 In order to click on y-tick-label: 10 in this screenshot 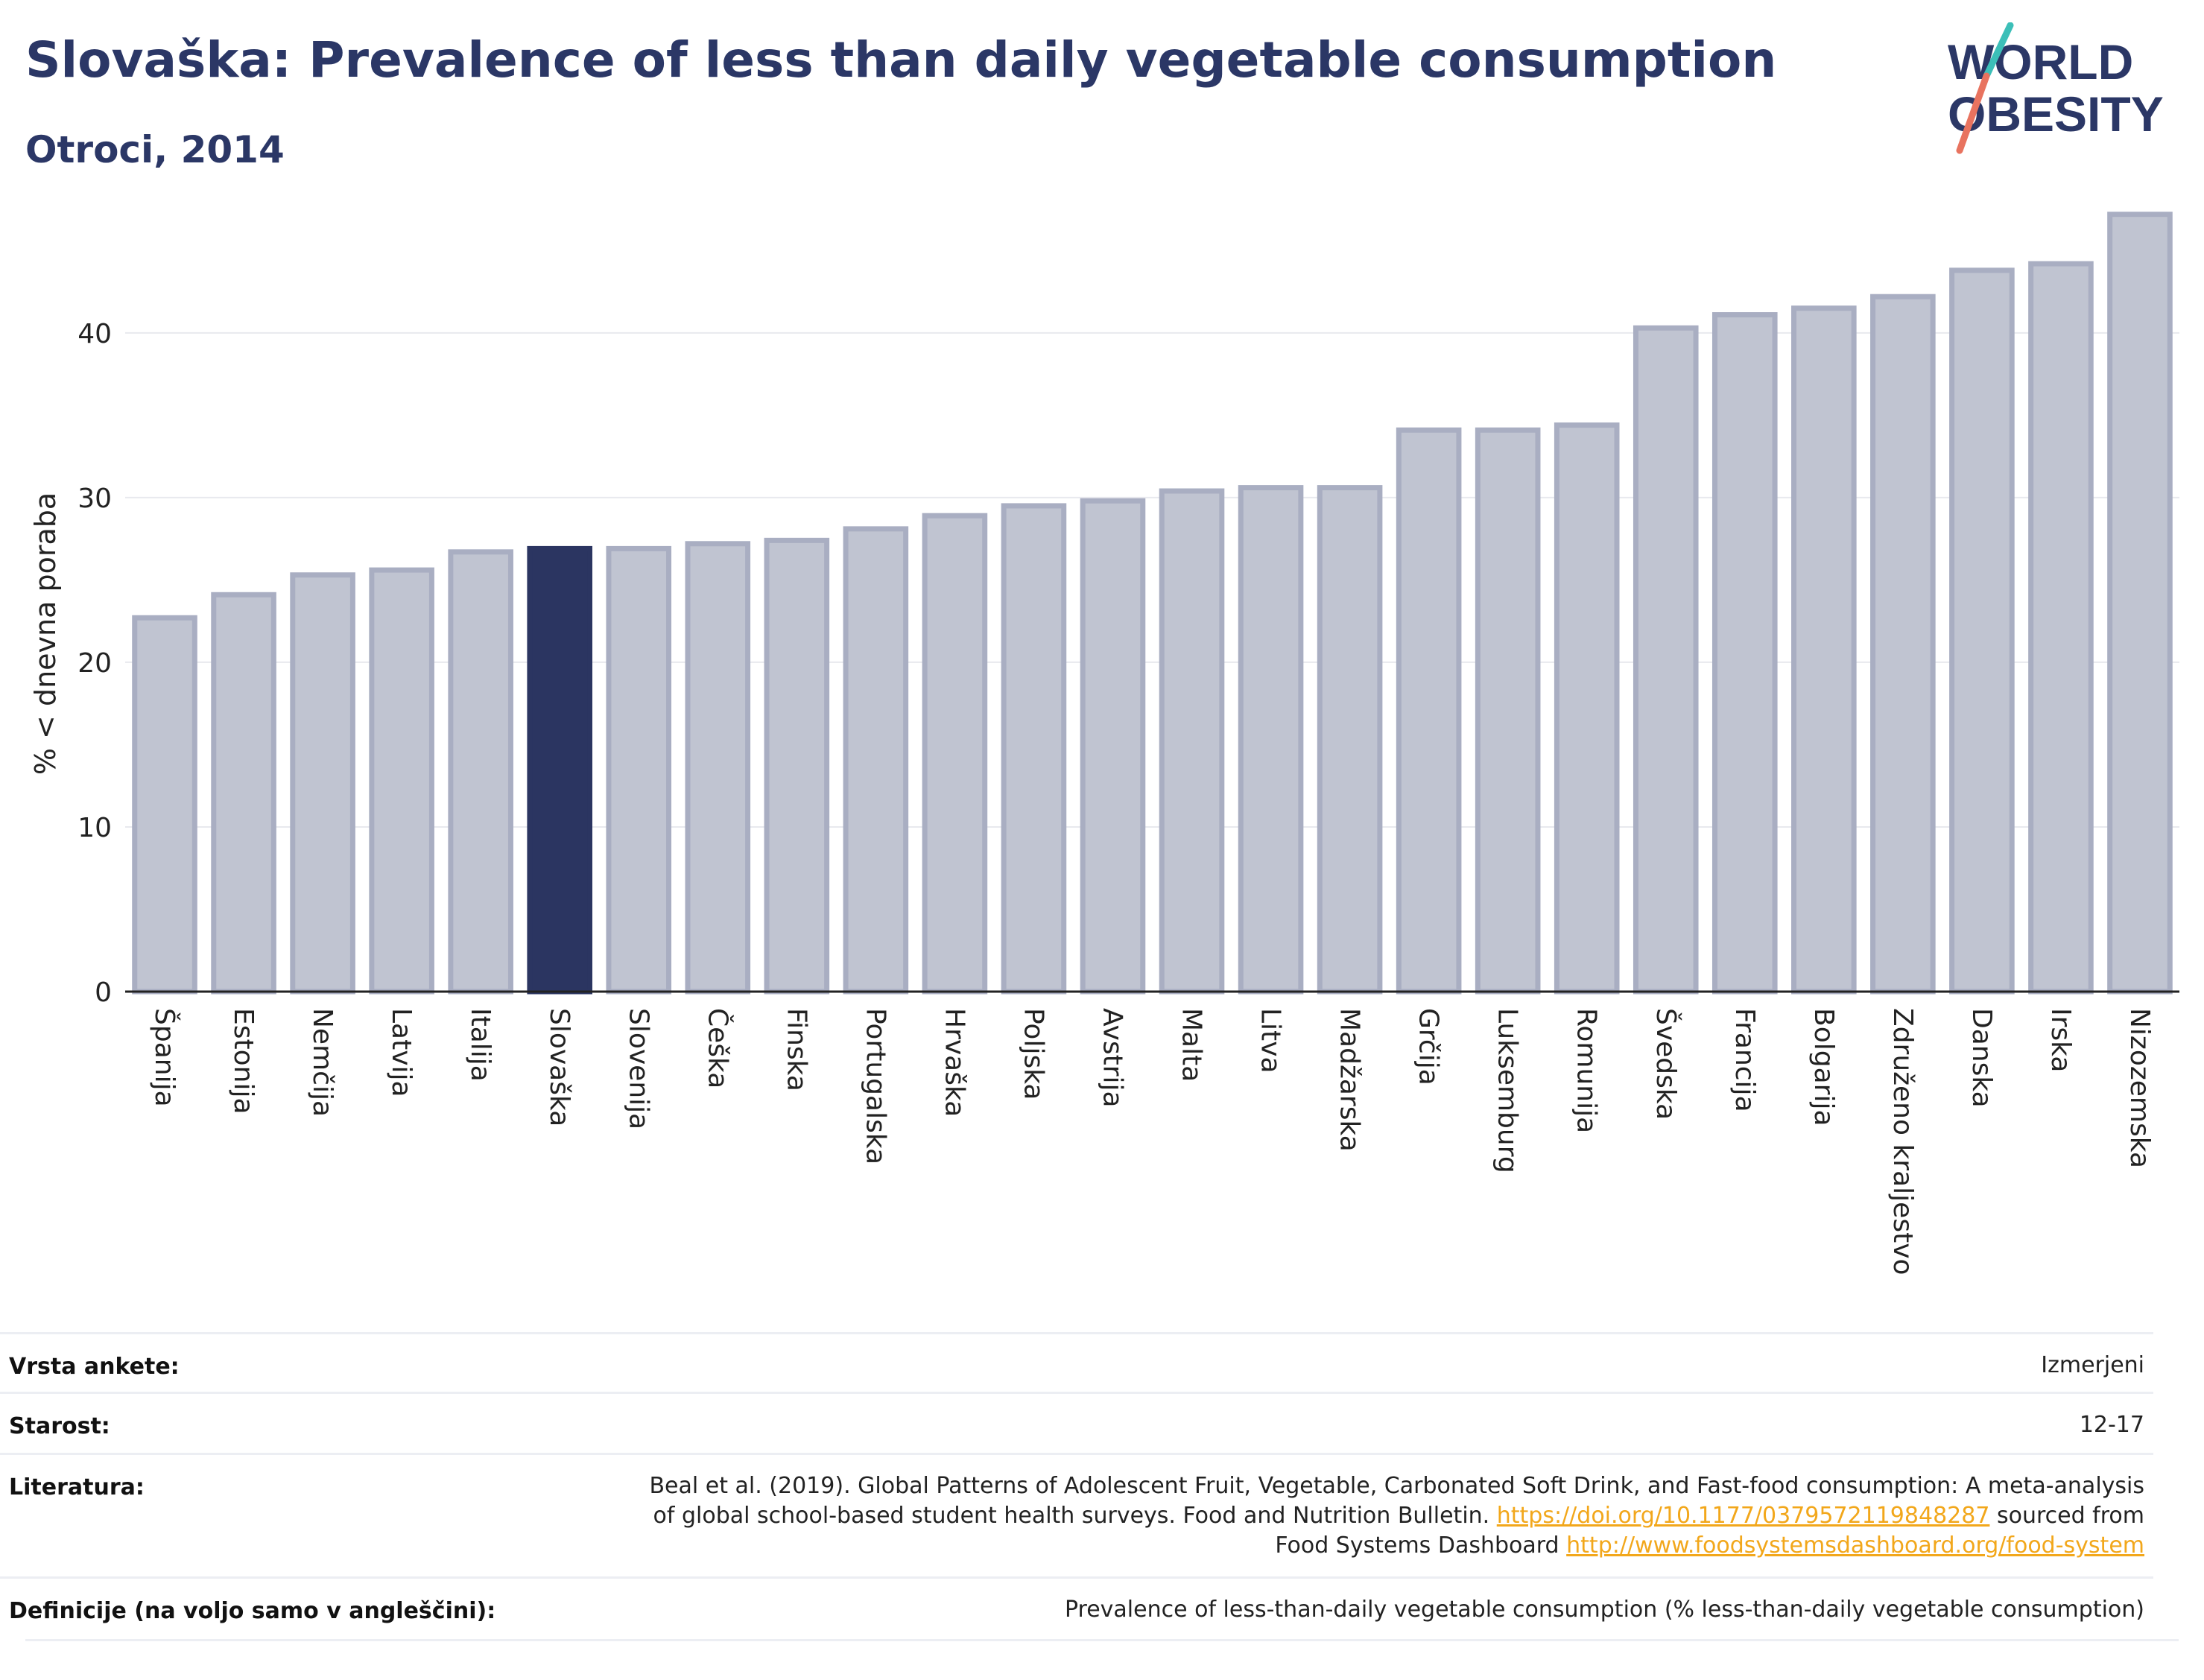, I will do `click(94, 828)`.